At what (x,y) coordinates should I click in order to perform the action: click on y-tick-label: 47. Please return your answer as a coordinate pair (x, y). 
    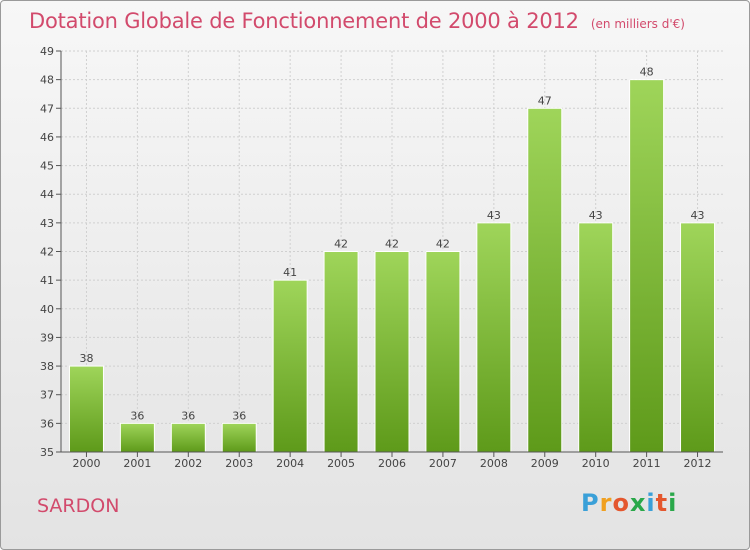
    Looking at the image, I should click on (47, 108).